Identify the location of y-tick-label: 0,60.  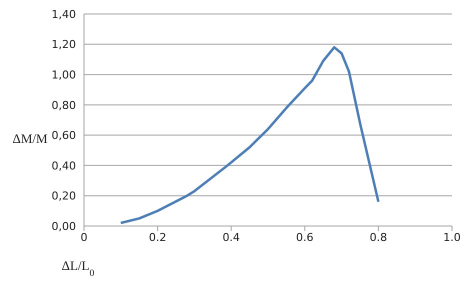
(64, 135).